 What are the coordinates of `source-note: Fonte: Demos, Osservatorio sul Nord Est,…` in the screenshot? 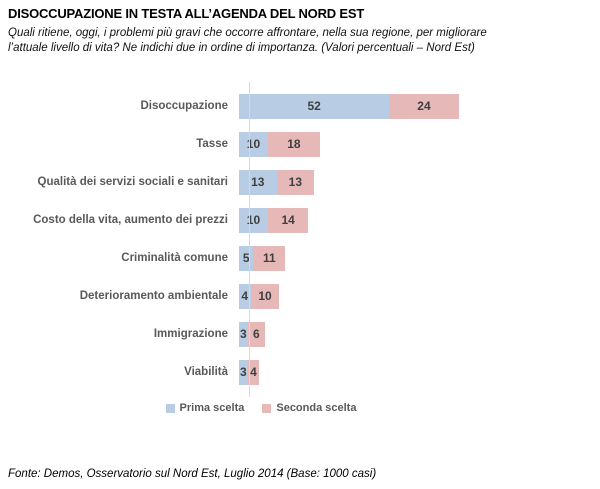 It's located at (192, 474).